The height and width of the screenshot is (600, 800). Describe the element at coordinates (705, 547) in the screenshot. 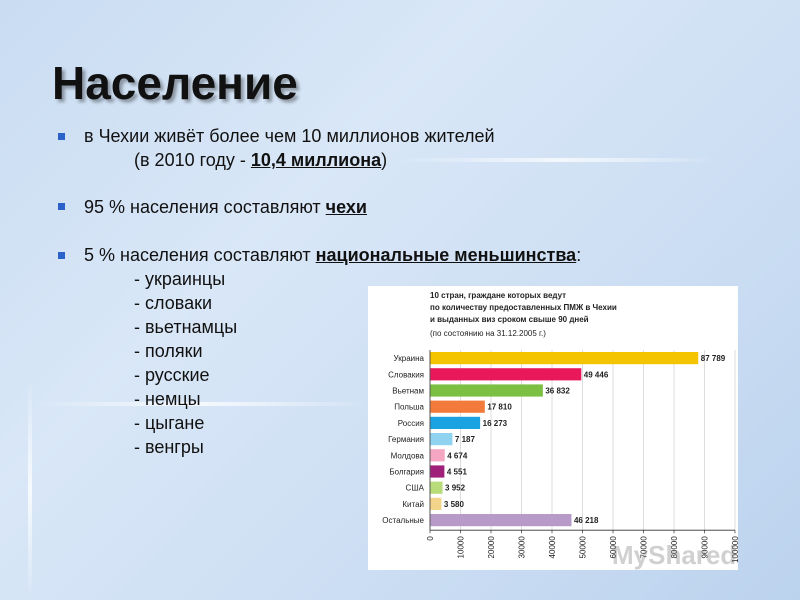

I see `x-tick-label: 90000` at that location.